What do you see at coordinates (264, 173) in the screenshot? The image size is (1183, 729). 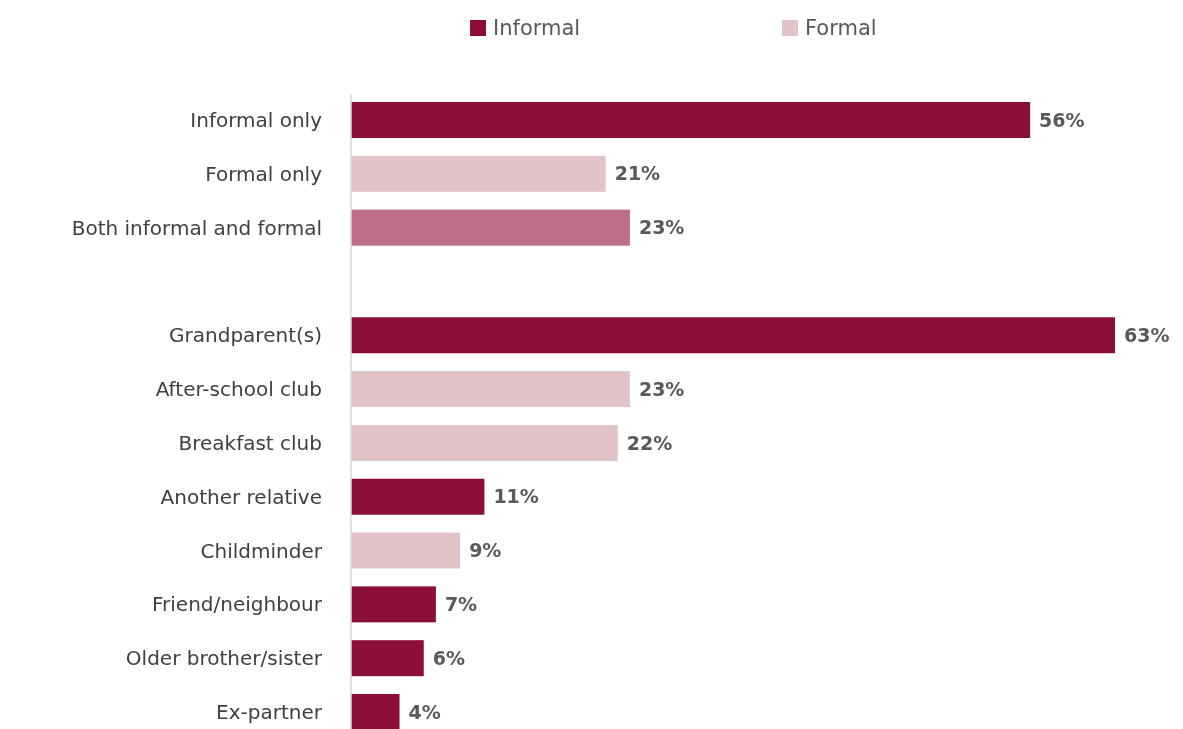 I see `y-tick-label: Formal only` at bounding box center [264, 173].